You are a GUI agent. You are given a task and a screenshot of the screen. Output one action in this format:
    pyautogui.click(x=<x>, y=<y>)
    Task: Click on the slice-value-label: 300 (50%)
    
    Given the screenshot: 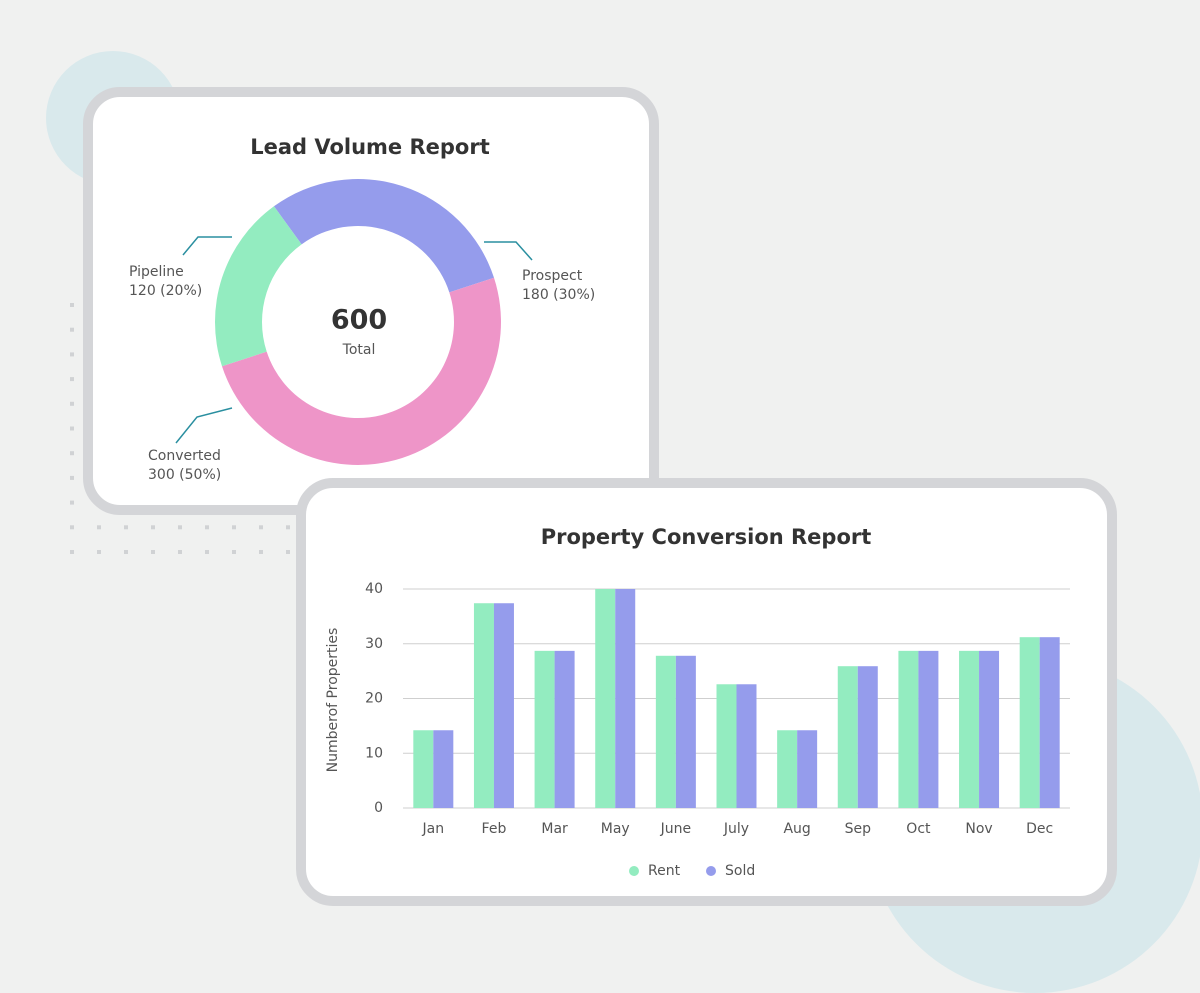 What is the action you would take?
    pyautogui.click(x=184, y=475)
    